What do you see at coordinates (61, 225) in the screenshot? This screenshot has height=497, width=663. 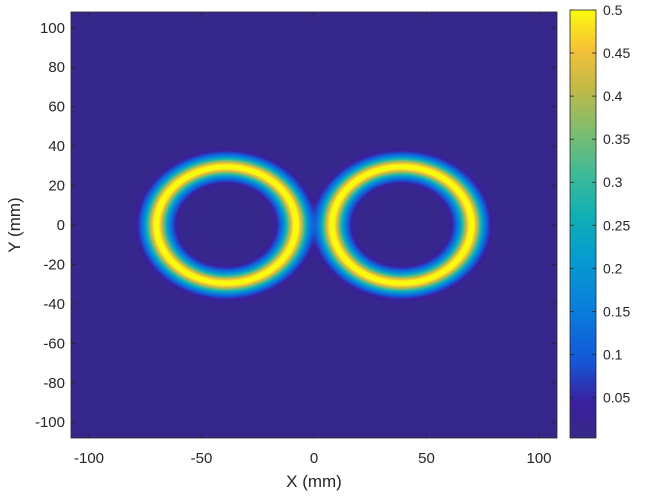 I see `y-tick-label: 0` at bounding box center [61, 225].